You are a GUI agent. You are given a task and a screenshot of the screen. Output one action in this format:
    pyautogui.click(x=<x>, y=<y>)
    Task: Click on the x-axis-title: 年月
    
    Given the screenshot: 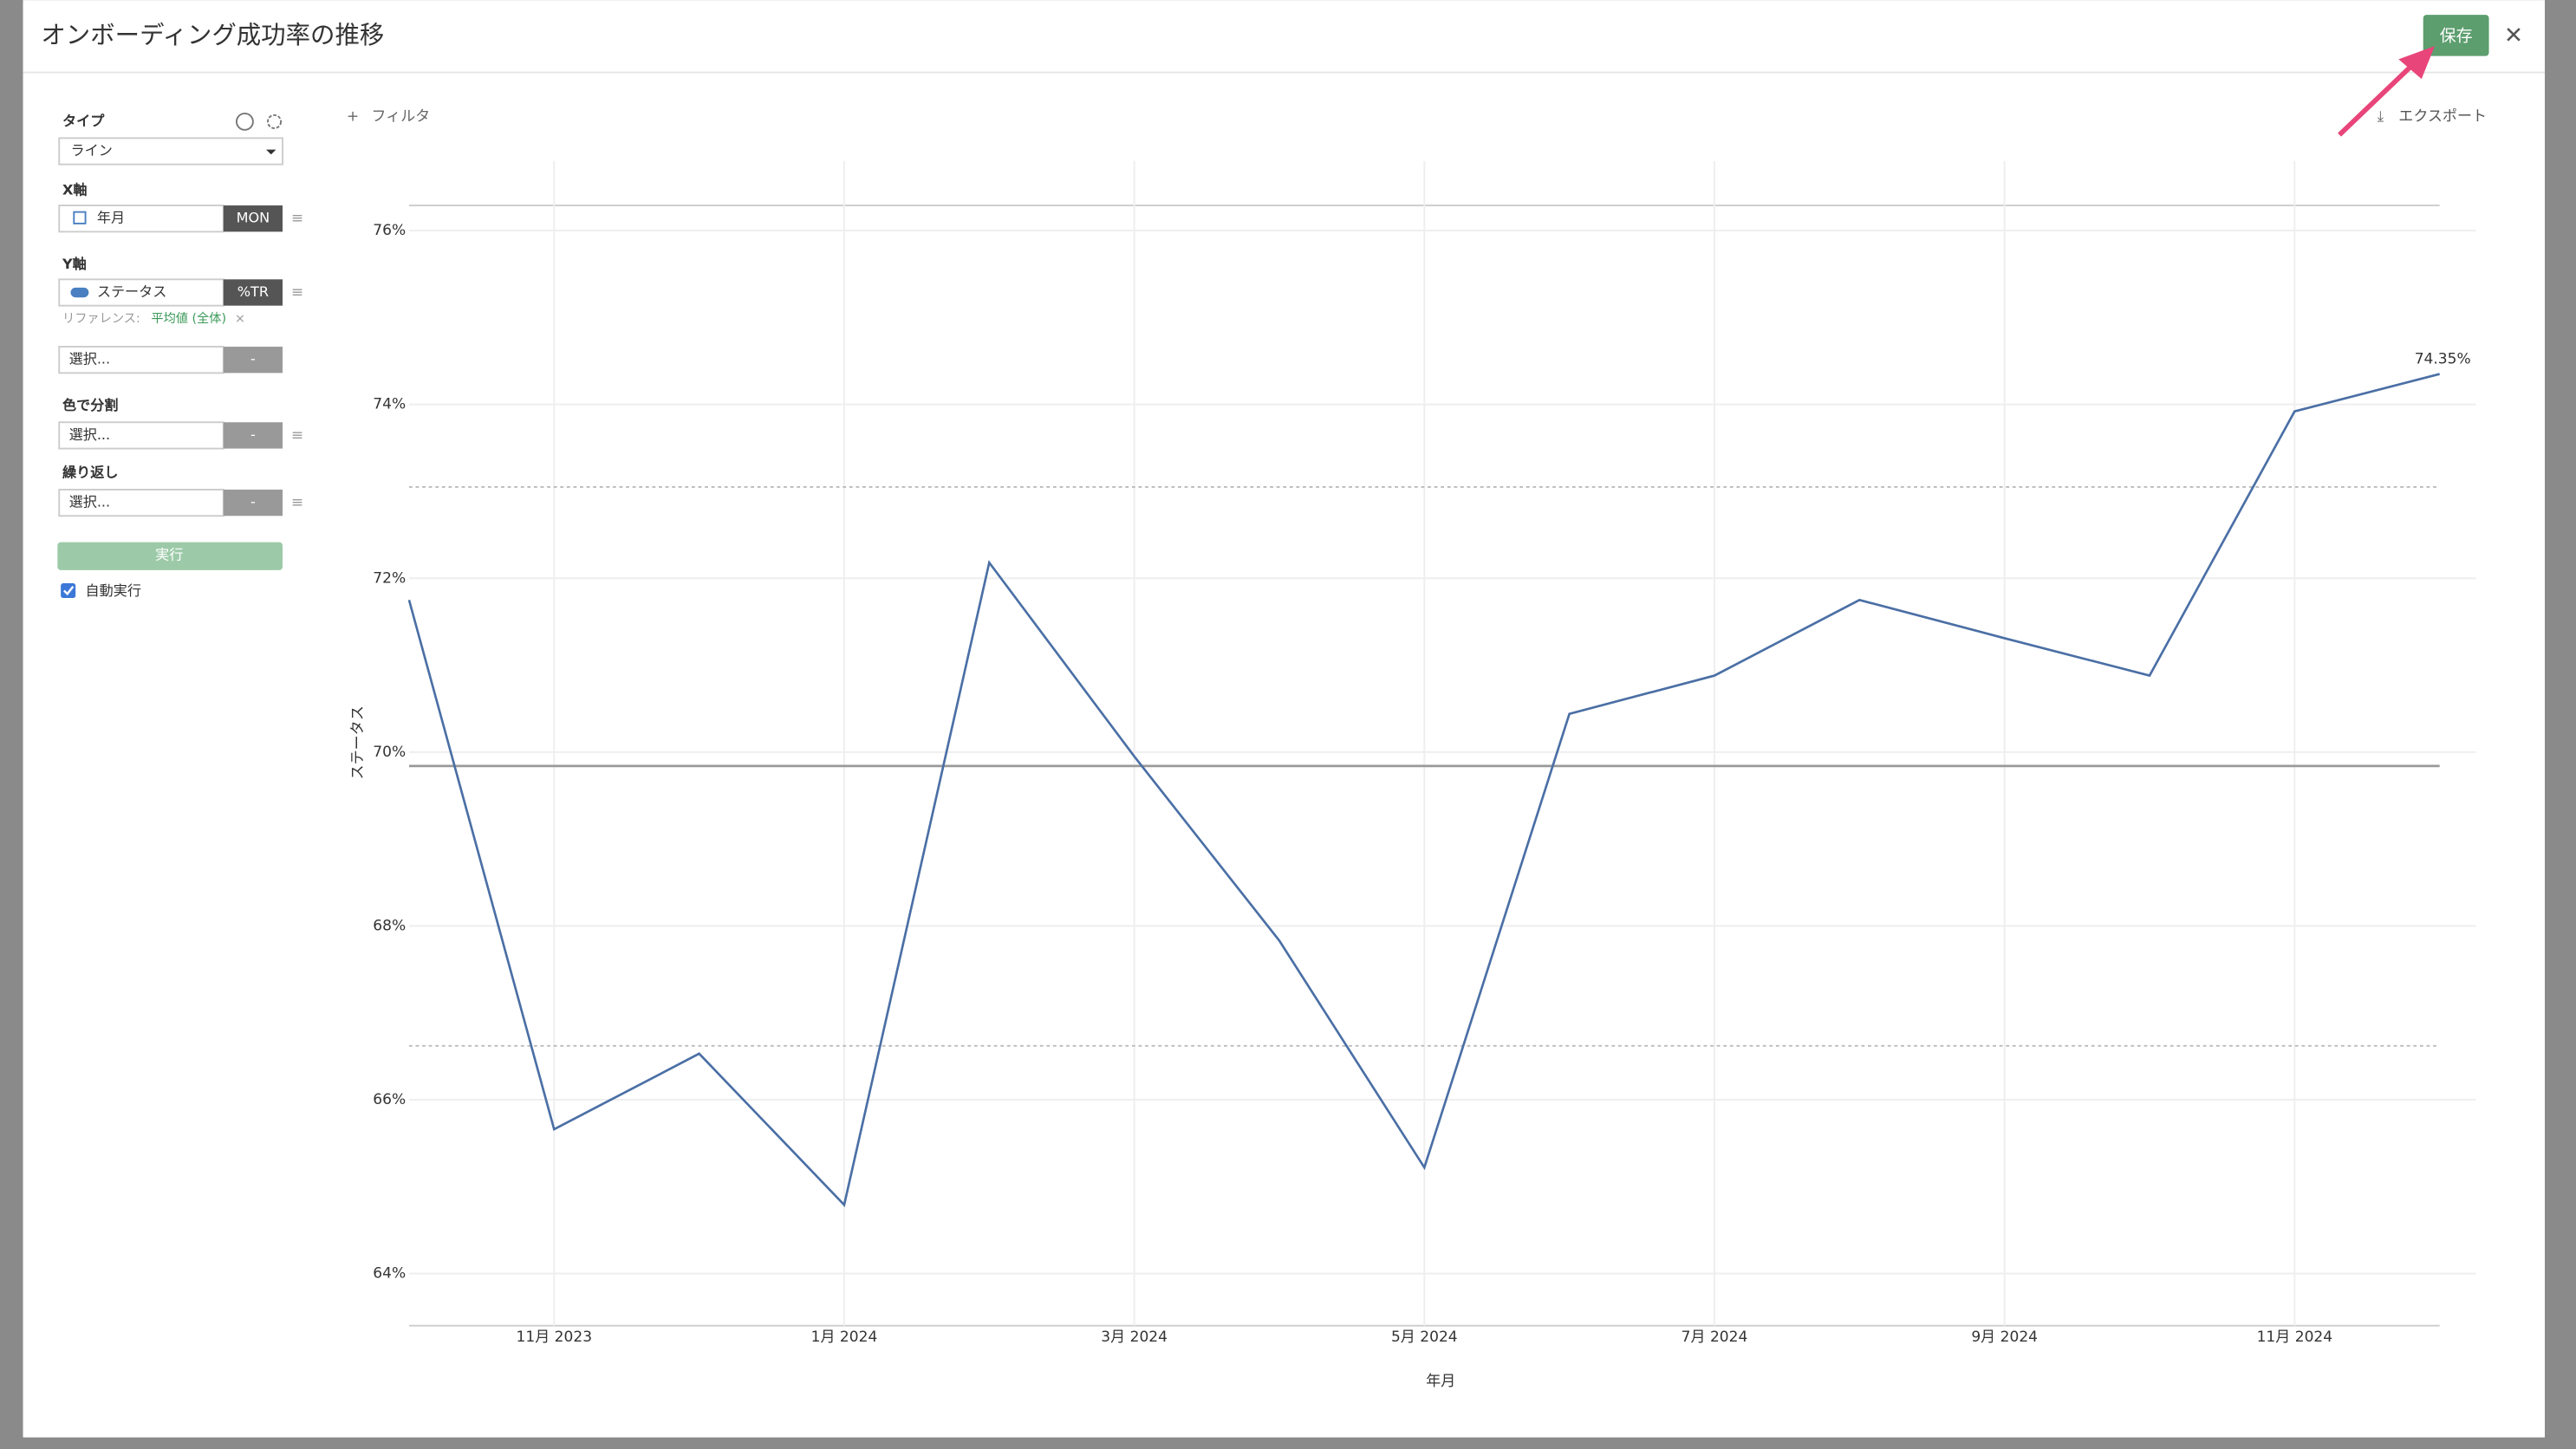 What is the action you would take?
    pyautogui.click(x=1440, y=1382)
    